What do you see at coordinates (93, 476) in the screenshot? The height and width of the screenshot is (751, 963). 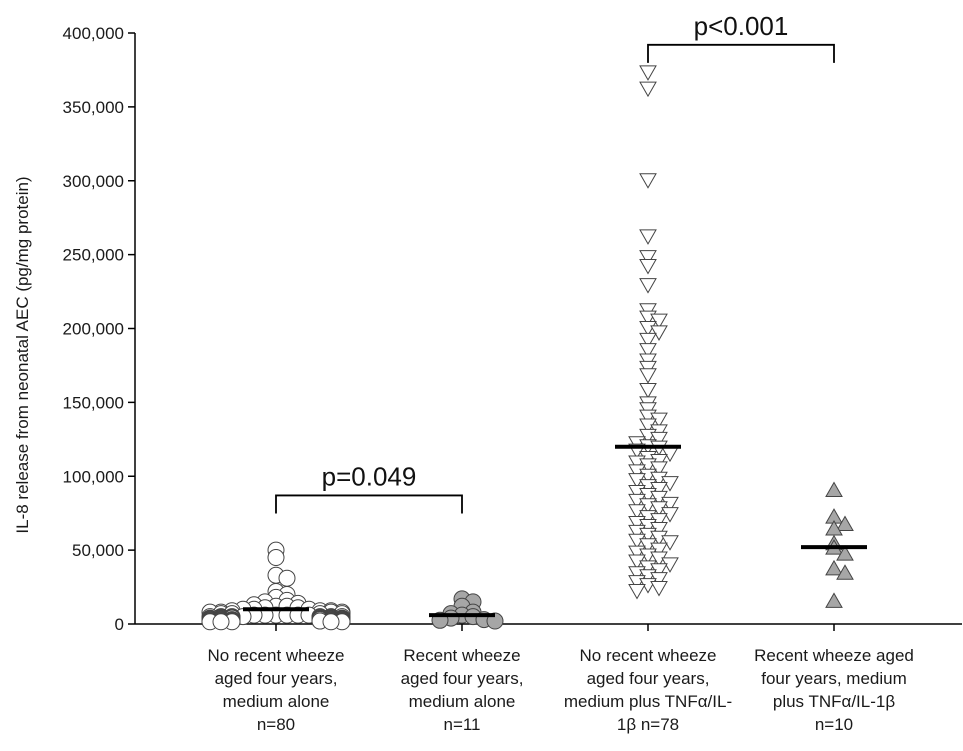 I see `y-tick-label: 100,000` at bounding box center [93, 476].